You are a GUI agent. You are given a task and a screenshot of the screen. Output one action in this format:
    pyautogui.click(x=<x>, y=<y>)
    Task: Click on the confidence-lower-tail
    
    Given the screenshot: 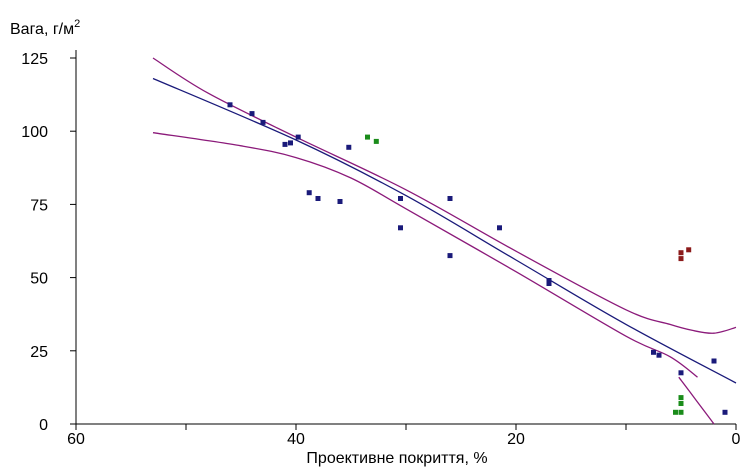 What is the action you would take?
    pyautogui.click(x=696, y=400)
    